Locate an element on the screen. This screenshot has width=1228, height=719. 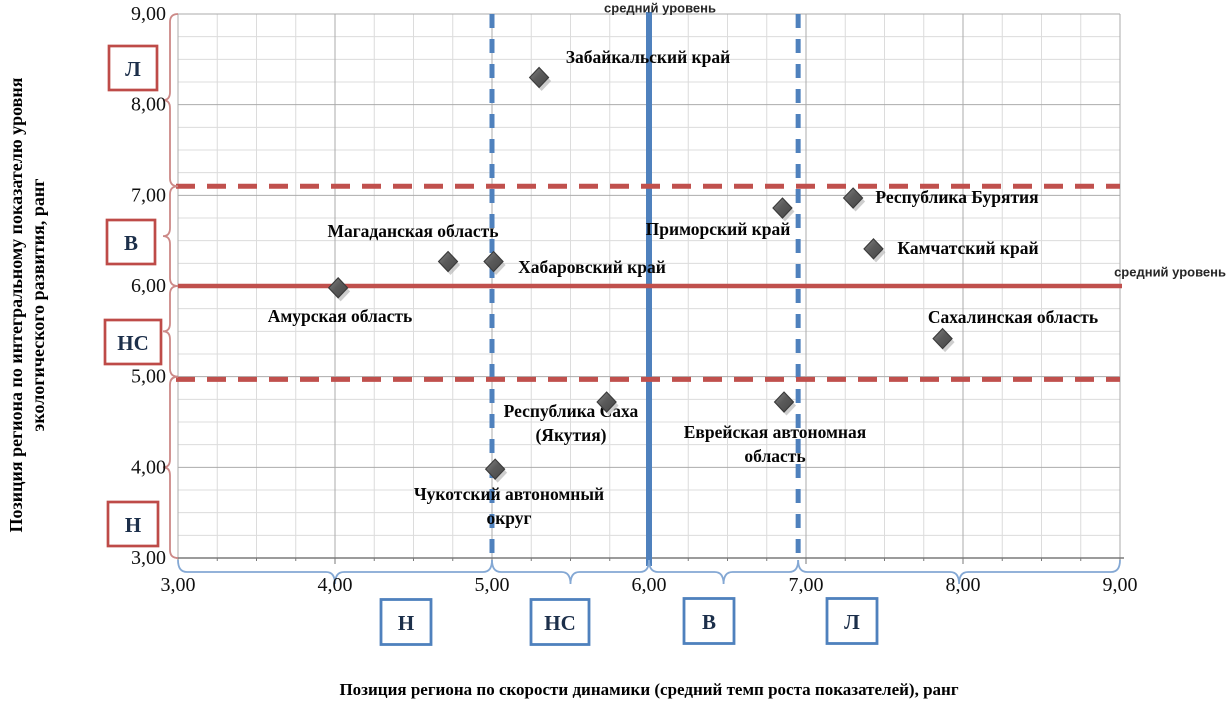
x-tick-label: 6,00 is located at coordinates (649, 585).